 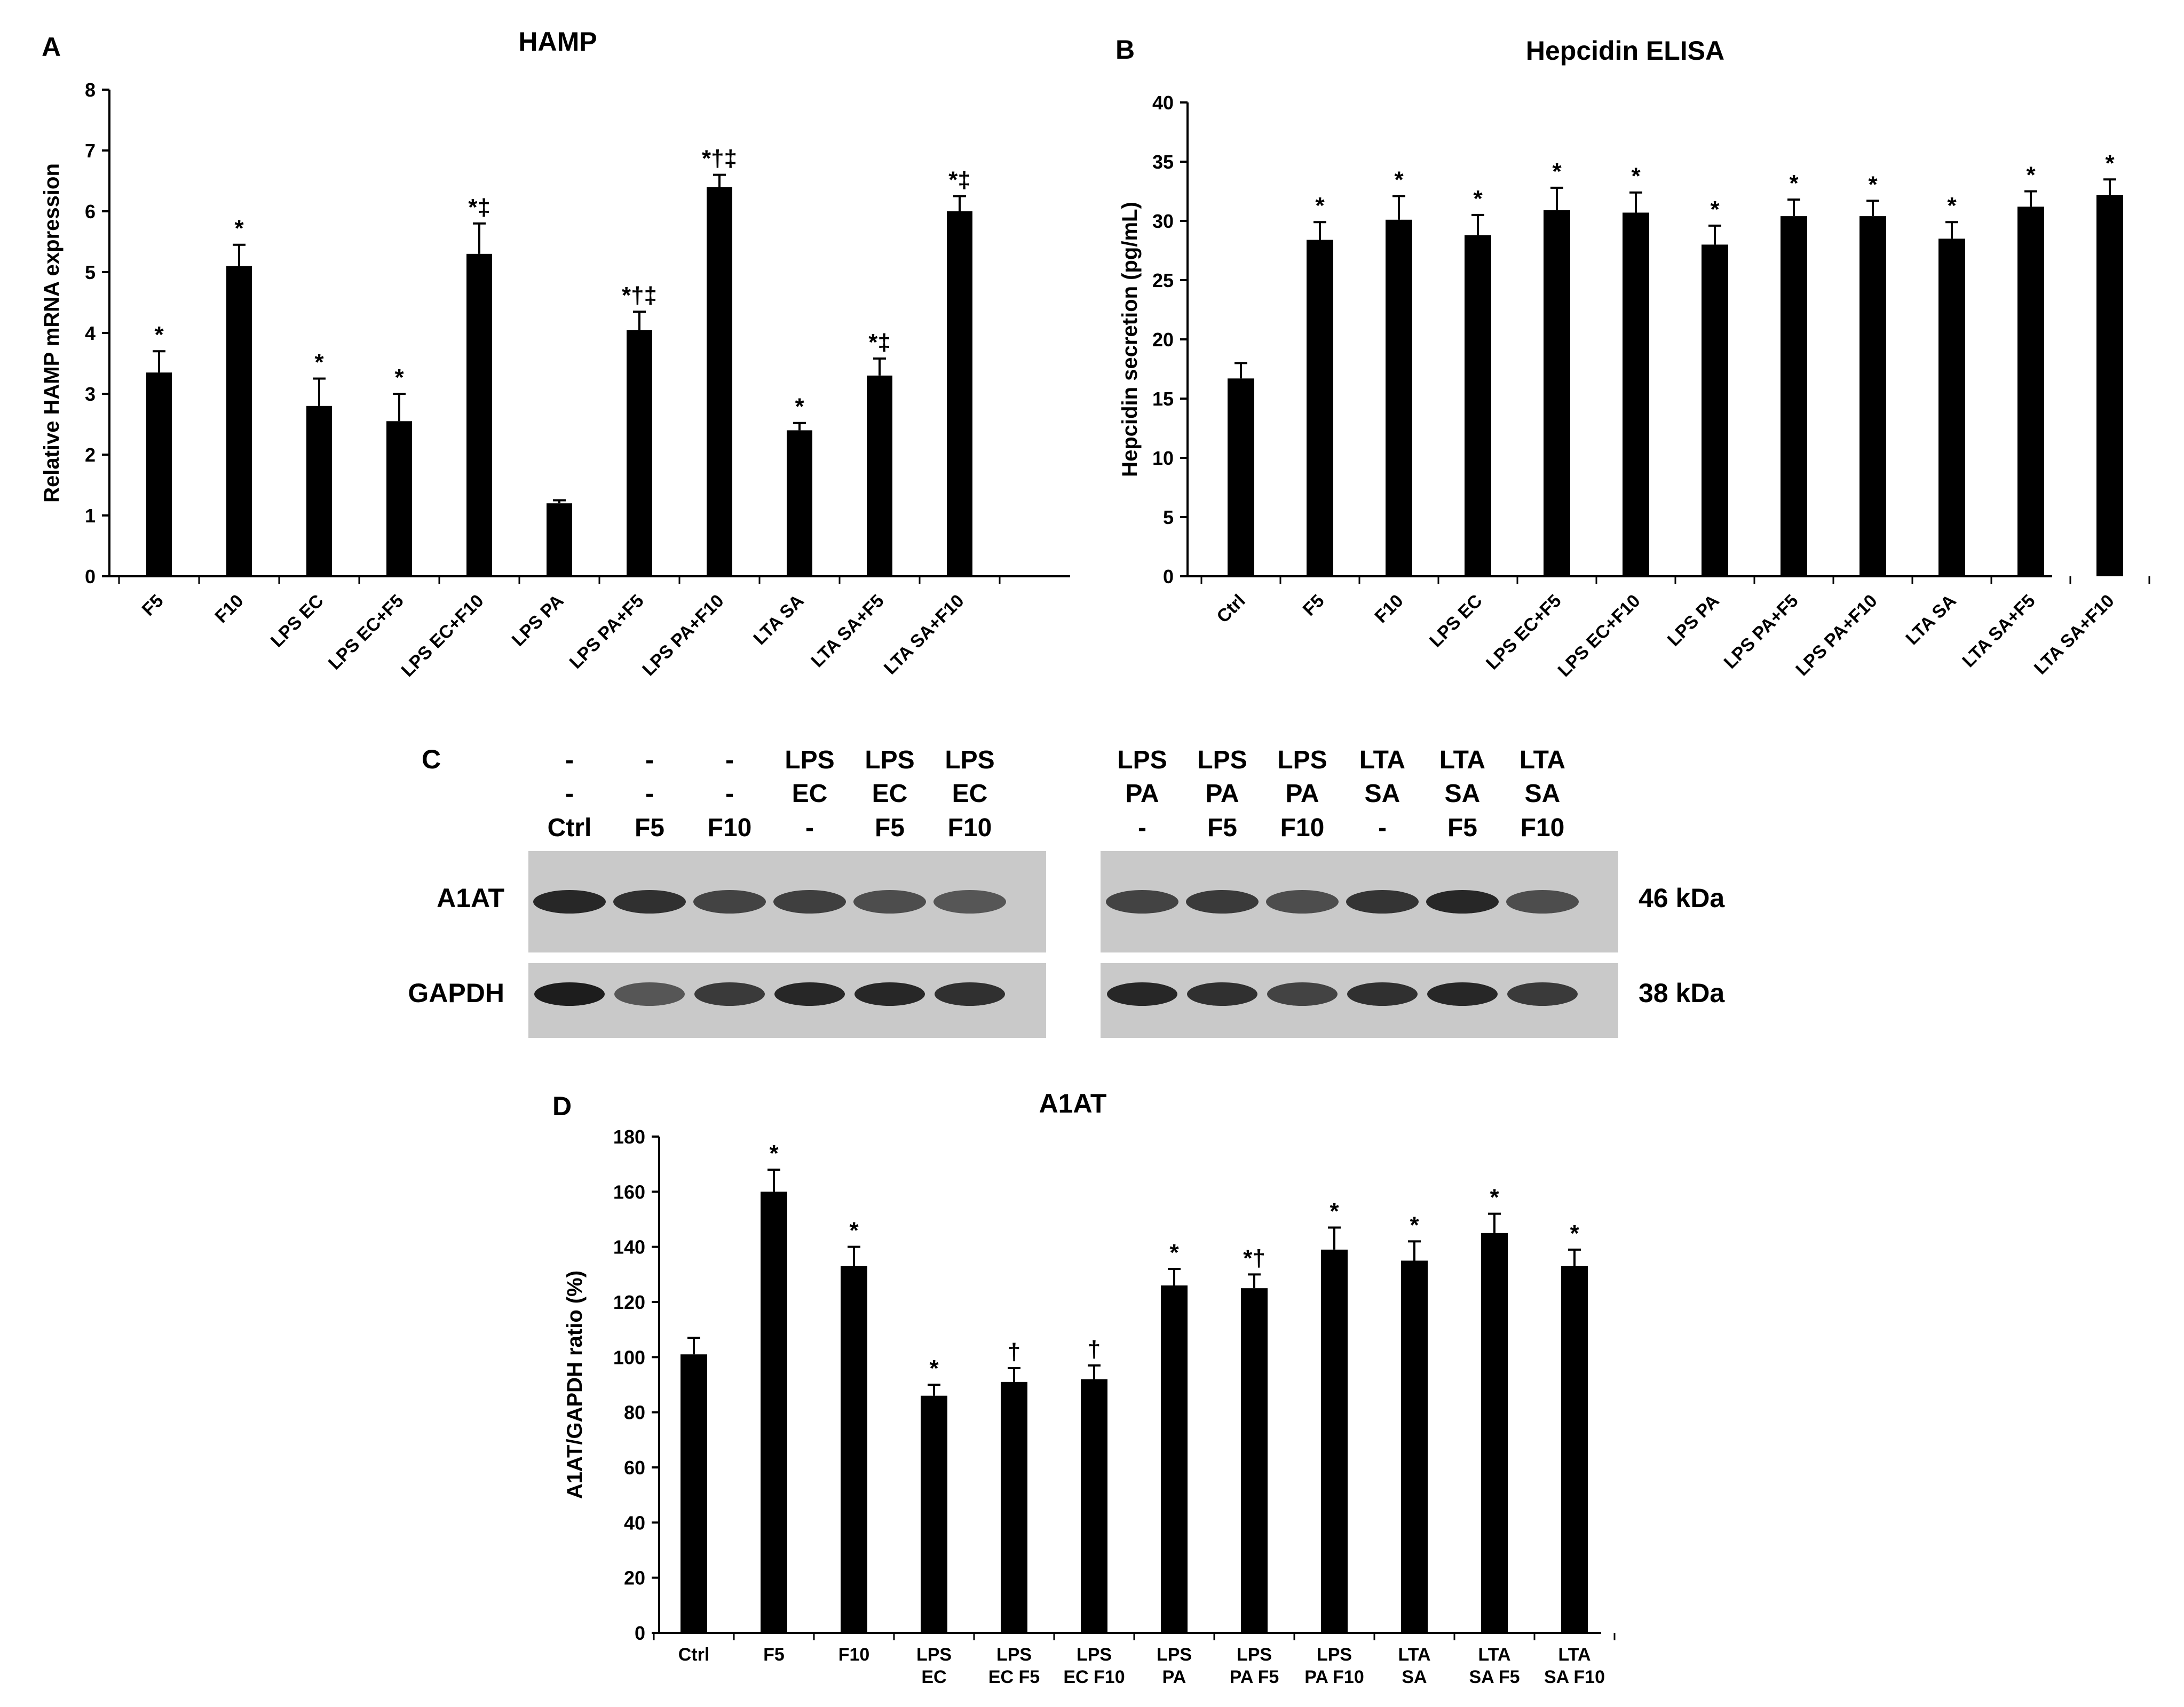 I want to click on panel-a-letter: A, so click(x=51, y=47).